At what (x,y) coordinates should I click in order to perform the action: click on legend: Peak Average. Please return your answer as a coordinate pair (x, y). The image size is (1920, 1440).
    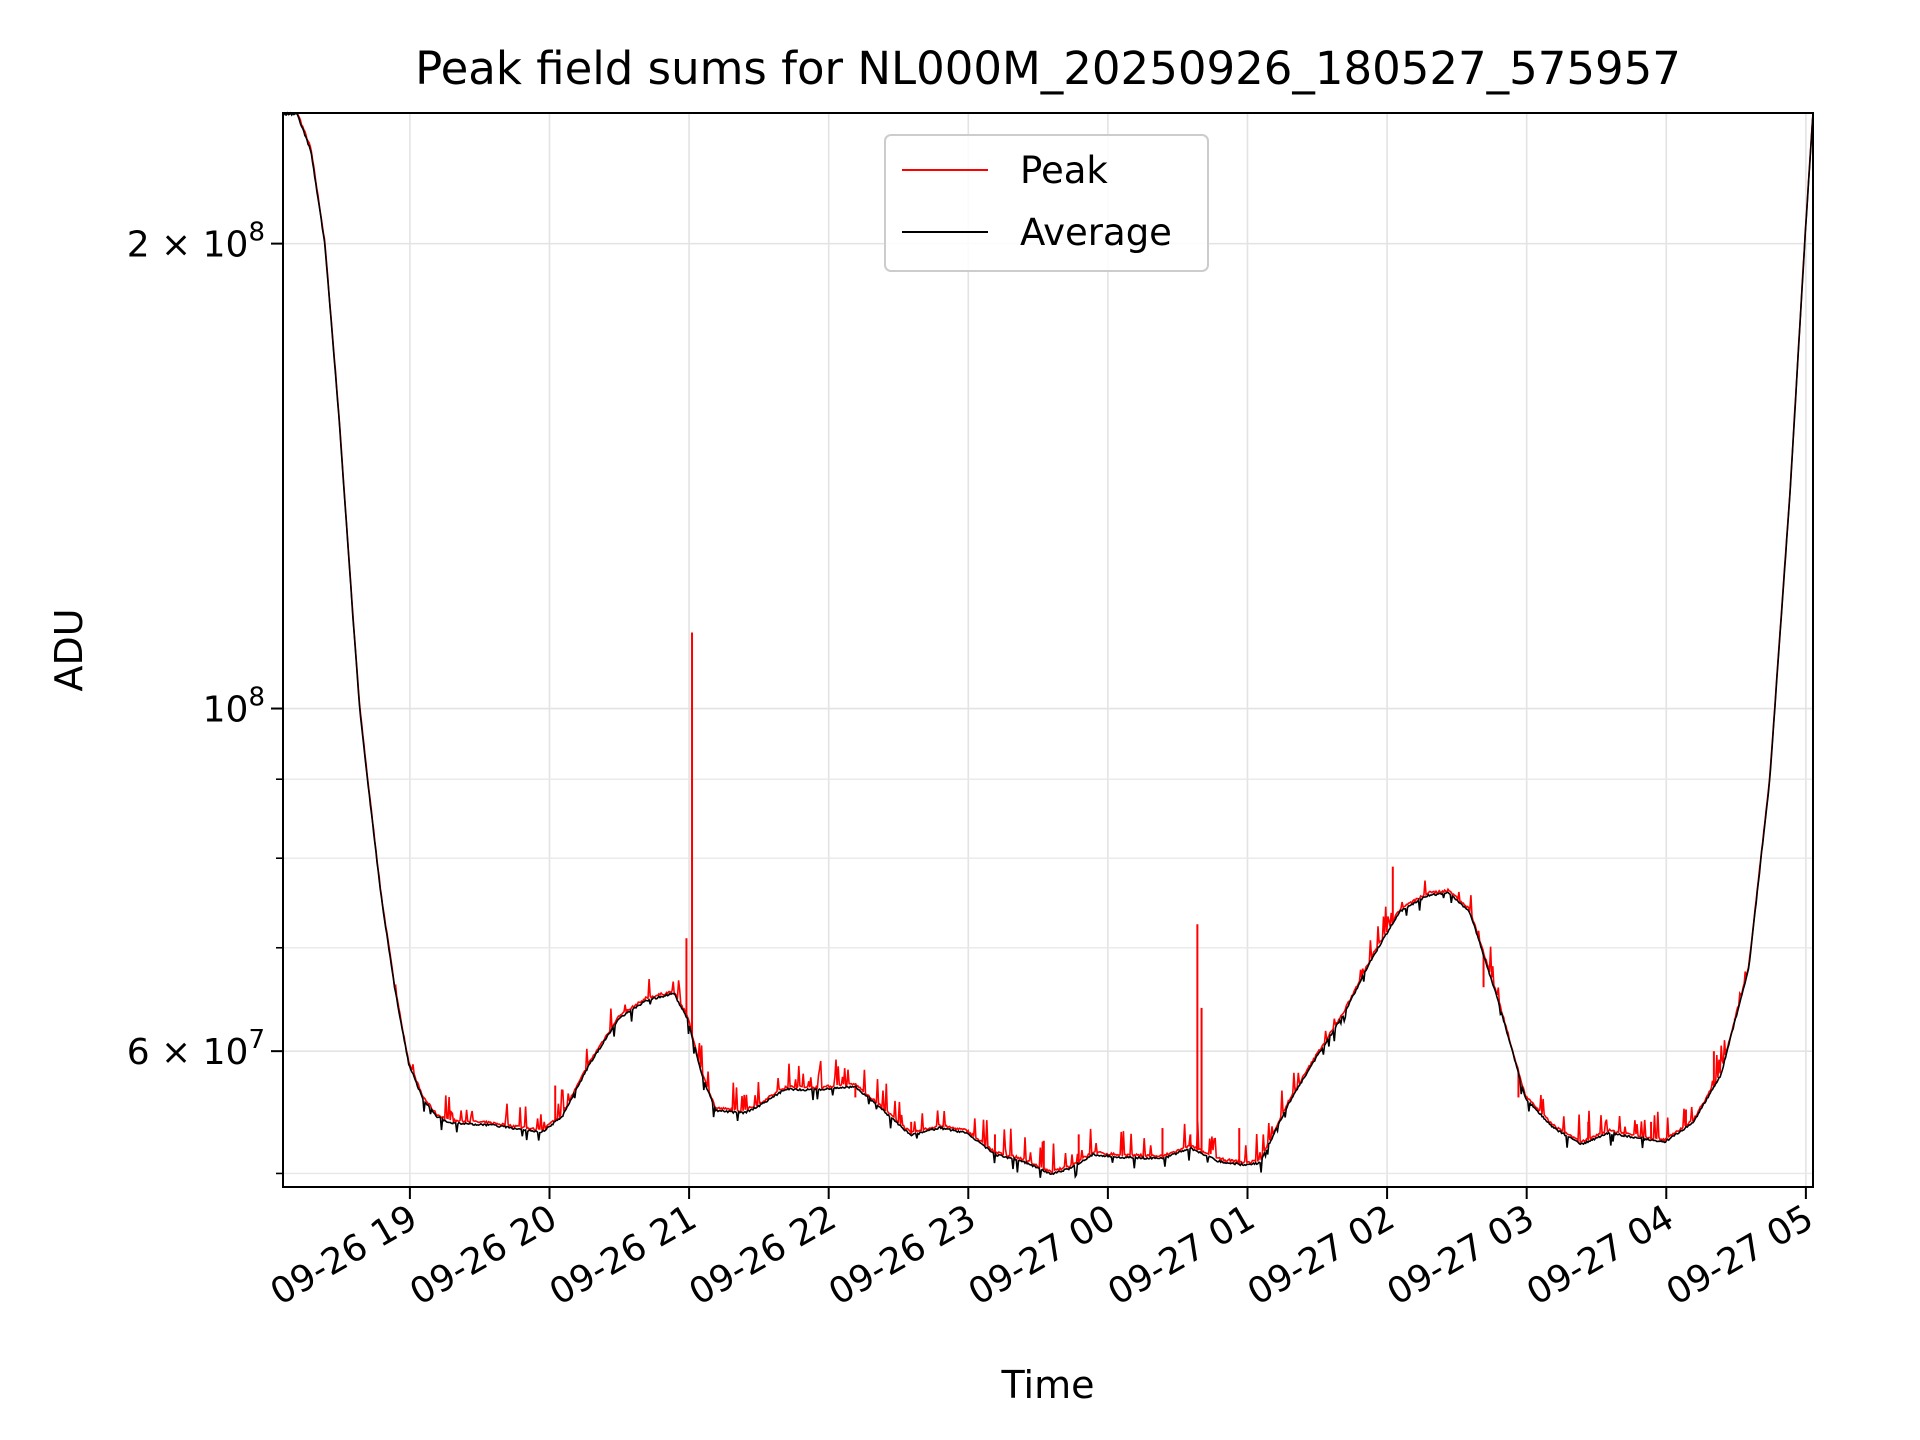
    Looking at the image, I should click on (1046, 203).